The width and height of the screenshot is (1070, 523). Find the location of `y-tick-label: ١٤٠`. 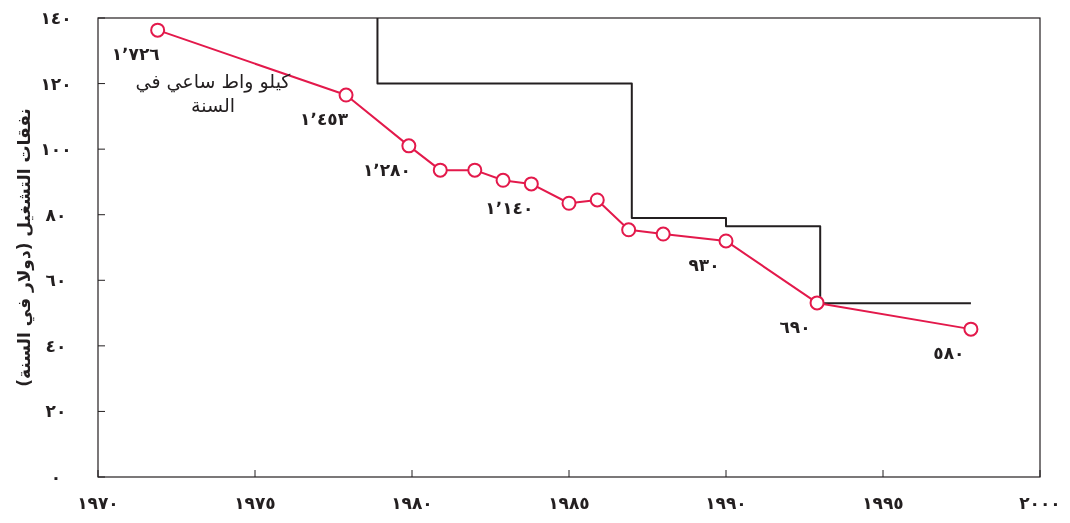

y-tick-label: ١٤٠ is located at coordinates (56, 18).